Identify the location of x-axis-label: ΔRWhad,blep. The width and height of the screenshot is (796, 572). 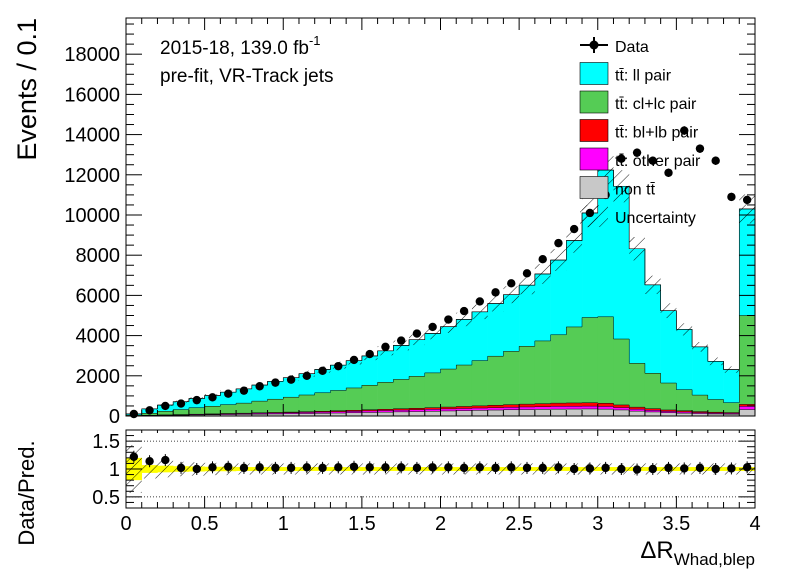
(697, 553).